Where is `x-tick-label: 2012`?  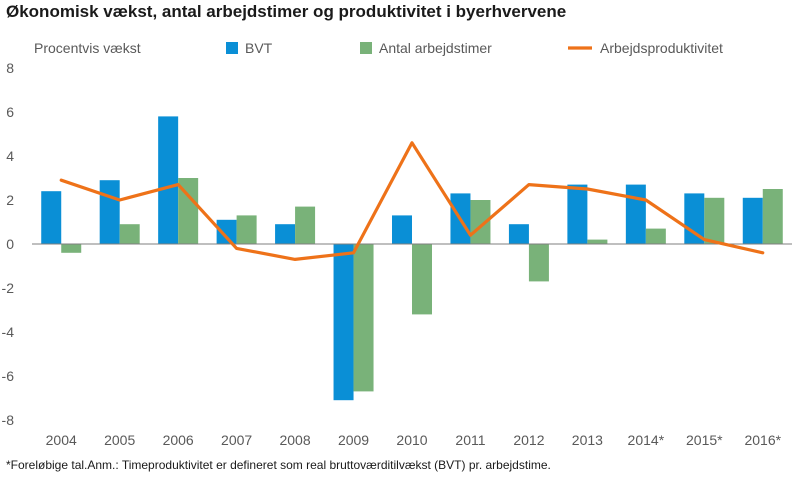 x-tick-label: 2012 is located at coordinates (528, 440).